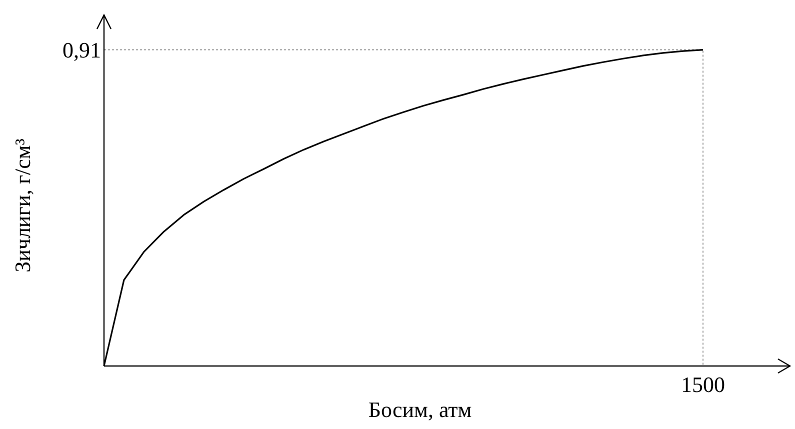 The image size is (795, 429). Describe the element at coordinates (703, 384) in the screenshot. I see `text: 1500` at that location.